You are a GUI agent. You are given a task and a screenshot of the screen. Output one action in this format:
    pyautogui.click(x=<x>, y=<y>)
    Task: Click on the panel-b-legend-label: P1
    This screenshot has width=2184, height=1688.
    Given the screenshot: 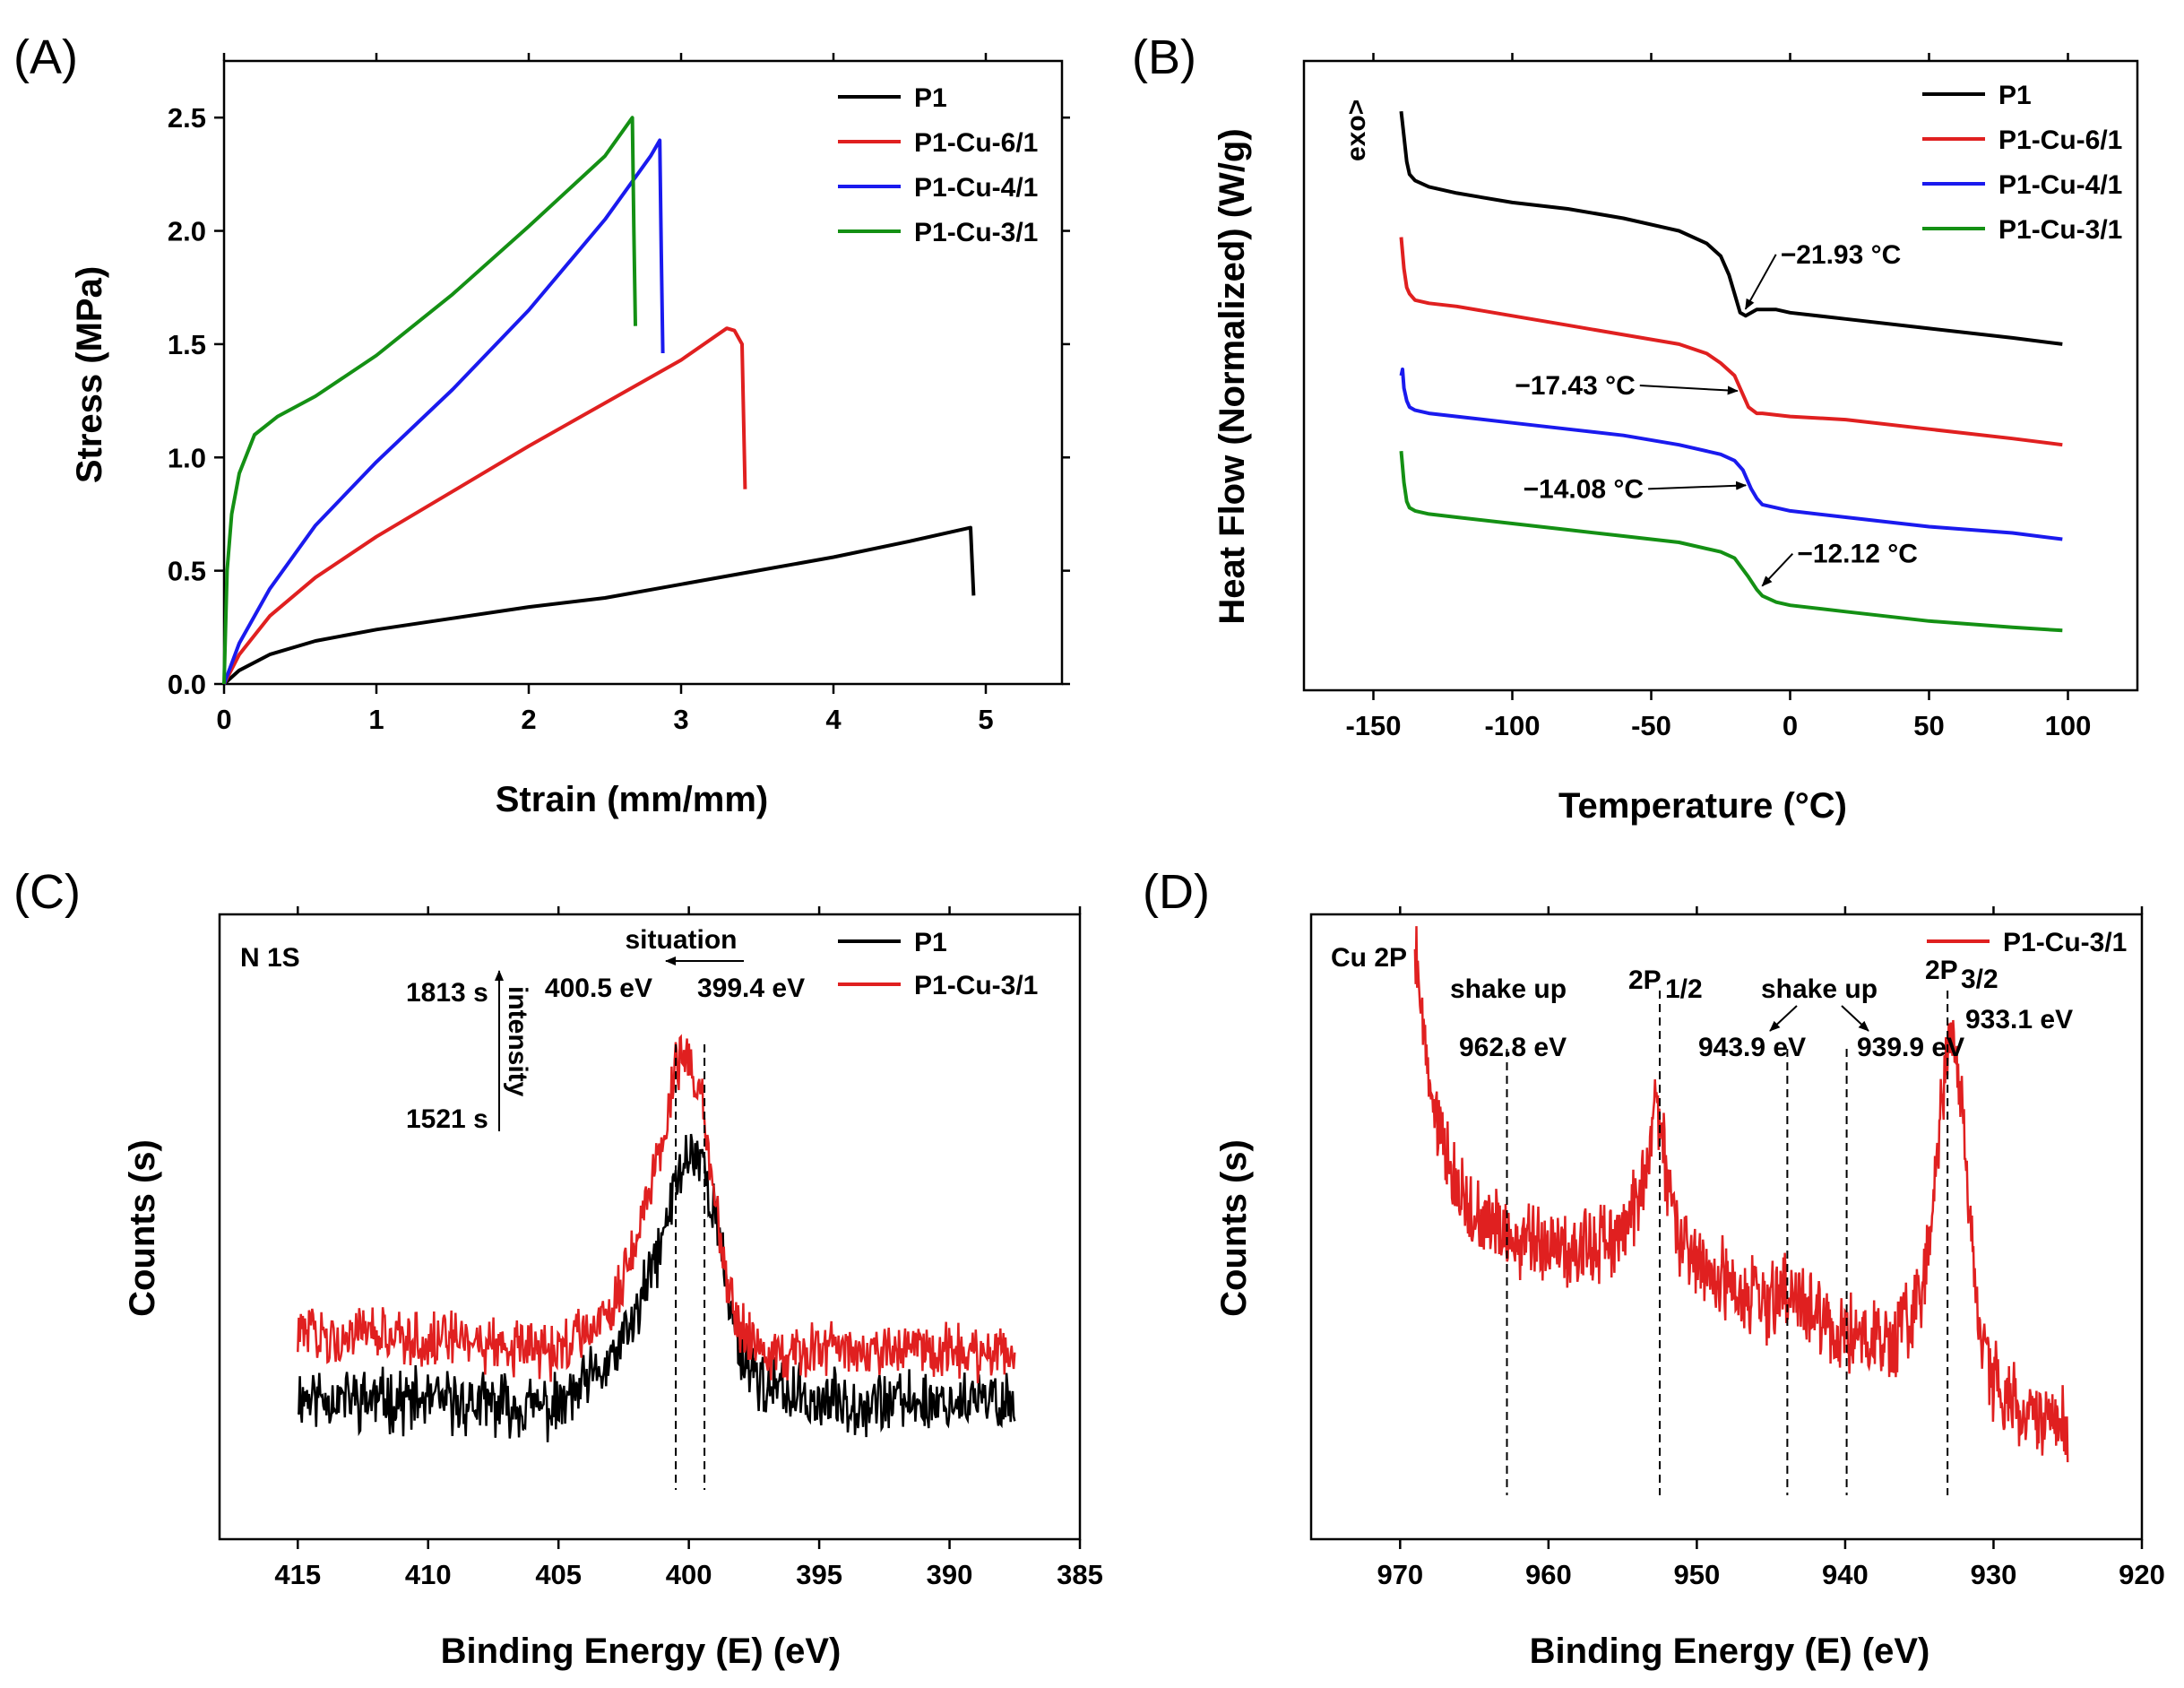 What is the action you would take?
    pyautogui.click(x=2015, y=95)
    